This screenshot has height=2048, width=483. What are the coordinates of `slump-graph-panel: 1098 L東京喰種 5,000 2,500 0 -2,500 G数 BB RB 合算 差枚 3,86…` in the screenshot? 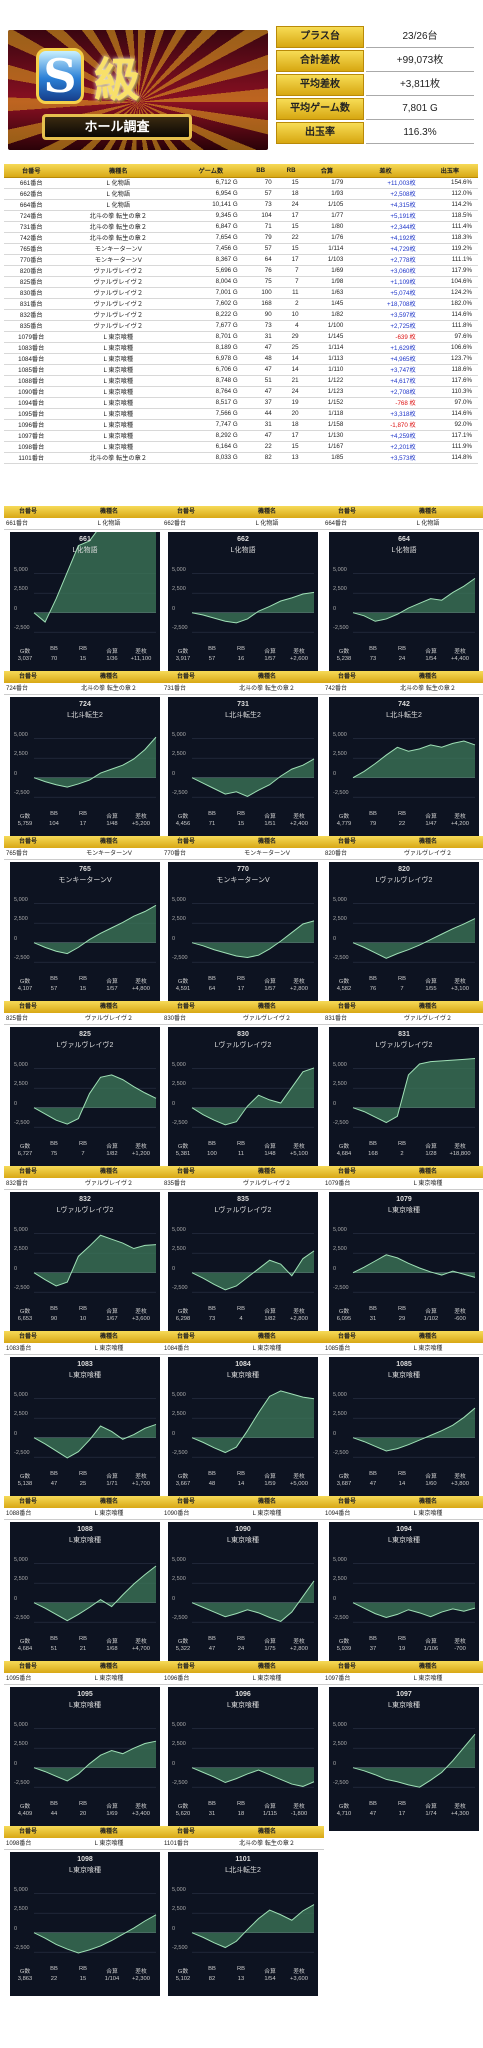 It's located at (85, 1924).